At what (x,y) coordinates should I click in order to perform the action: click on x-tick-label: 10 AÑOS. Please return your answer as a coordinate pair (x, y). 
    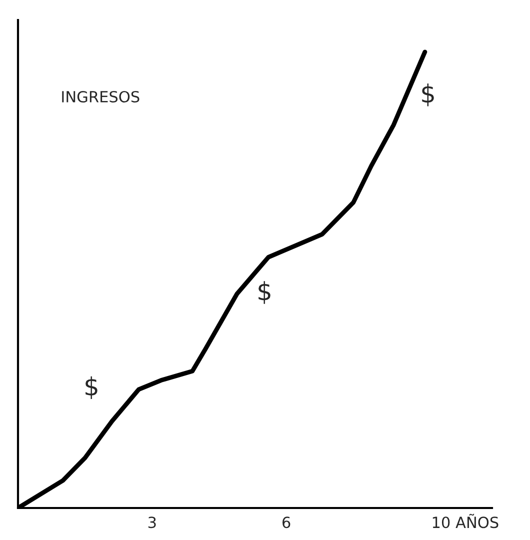
    Looking at the image, I should click on (465, 521).